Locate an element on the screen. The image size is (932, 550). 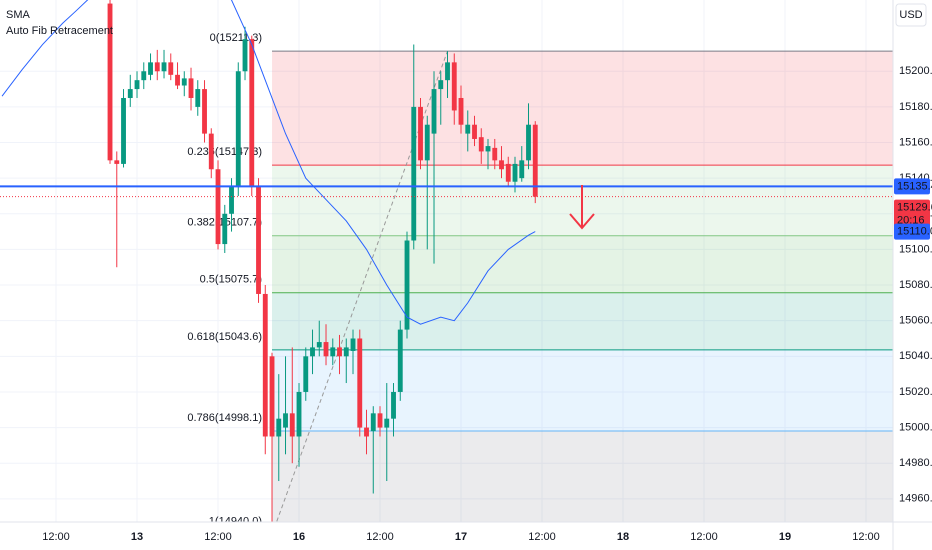
x-tick-label: 18 is located at coordinates (623, 537).